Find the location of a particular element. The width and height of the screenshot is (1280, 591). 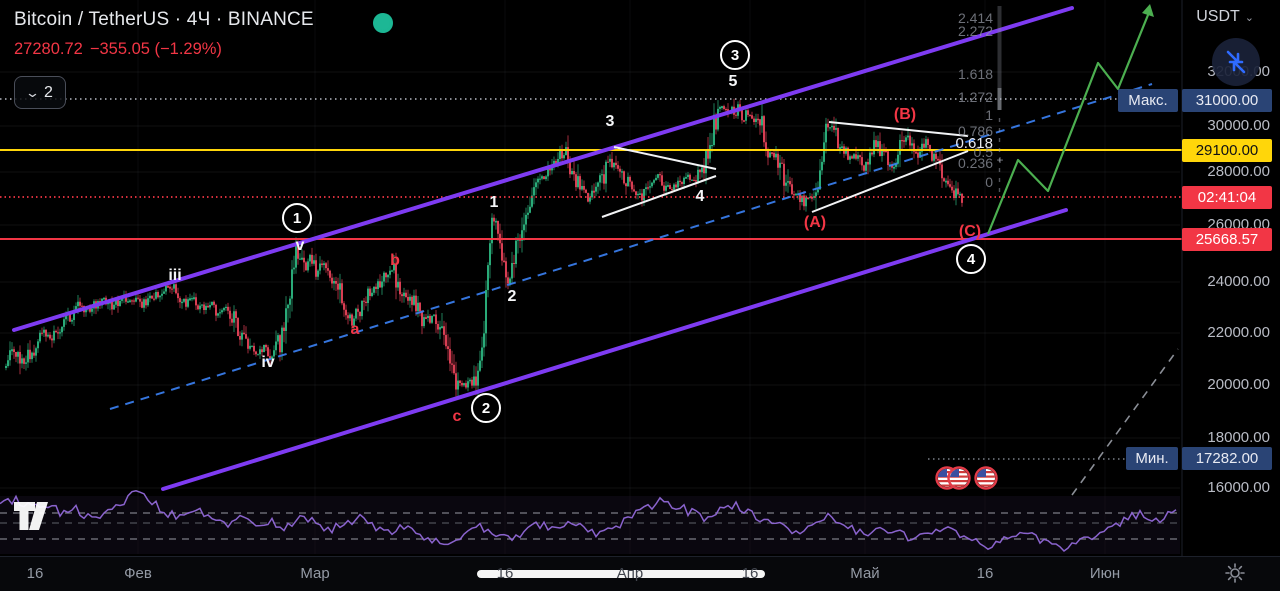

collapse-arrows-icon is located at coordinates (1236, 62).